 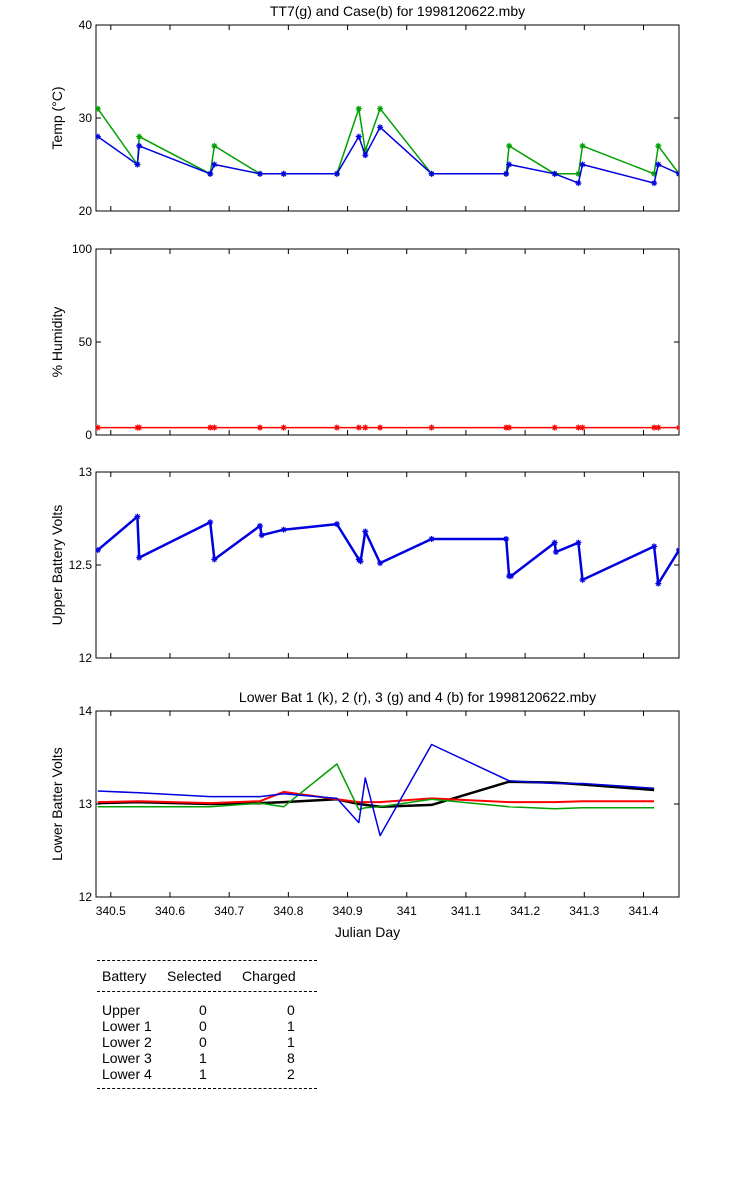 I want to click on x-tick-label: 341.4, so click(x=643, y=911).